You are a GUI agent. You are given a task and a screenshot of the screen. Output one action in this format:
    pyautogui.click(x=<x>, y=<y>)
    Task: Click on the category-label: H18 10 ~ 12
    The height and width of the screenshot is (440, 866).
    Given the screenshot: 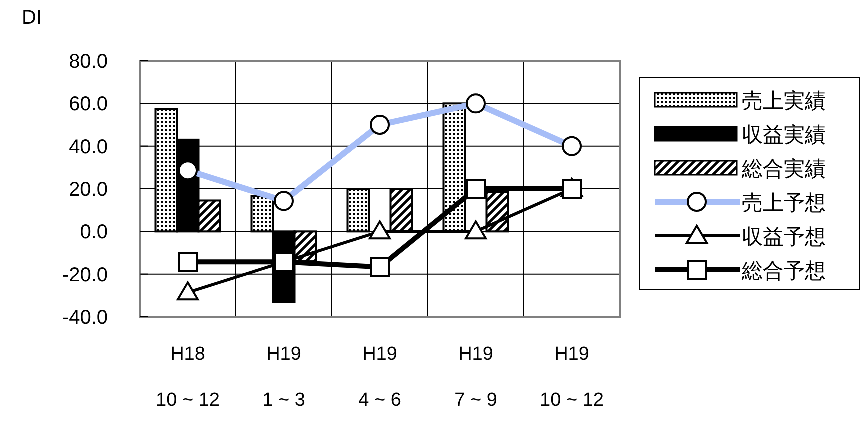 What is the action you would take?
    pyautogui.click(x=188, y=377)
    